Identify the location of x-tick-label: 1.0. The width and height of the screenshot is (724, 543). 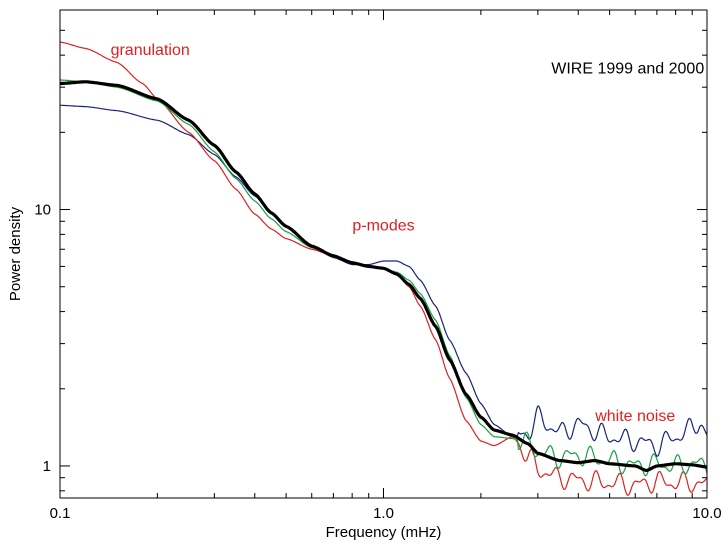
(383, 513).